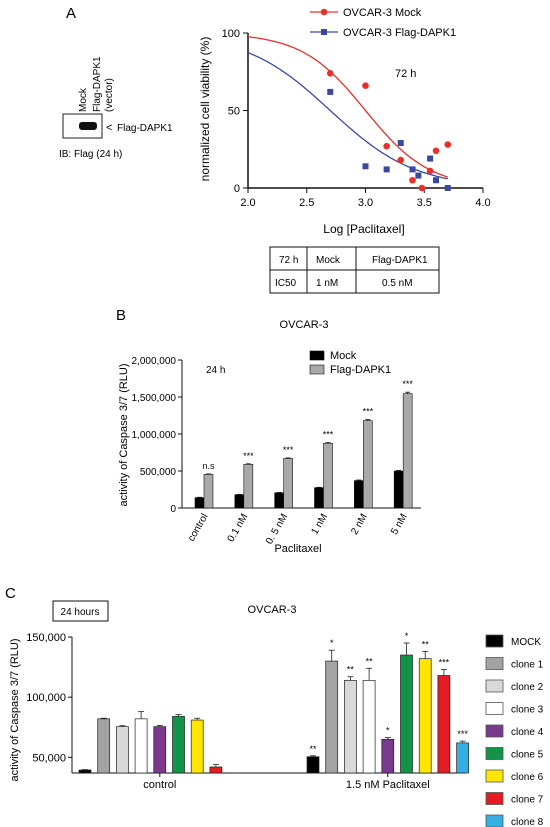  What do you see at coordinates (350, 363) in the screenshot?
I see `chart-b-legend: Mock Flag-DAPK1` at bounding box center [350, 363].